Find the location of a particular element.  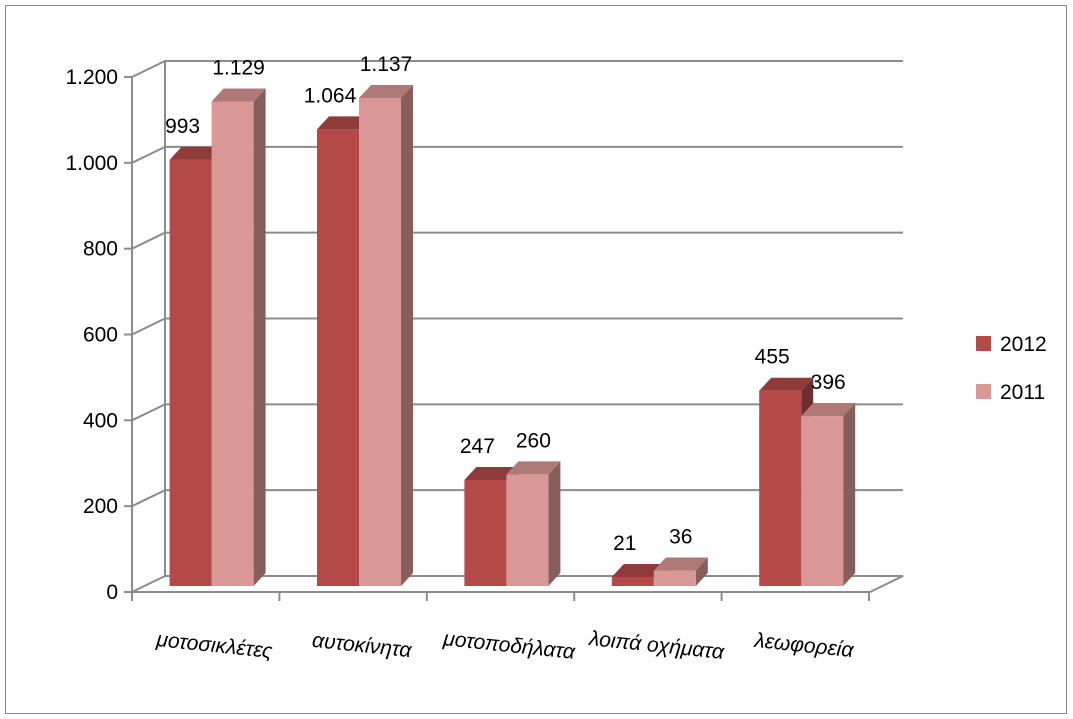

x-category-label: λοιπά οχήματα is located at coordinates (656, 645).